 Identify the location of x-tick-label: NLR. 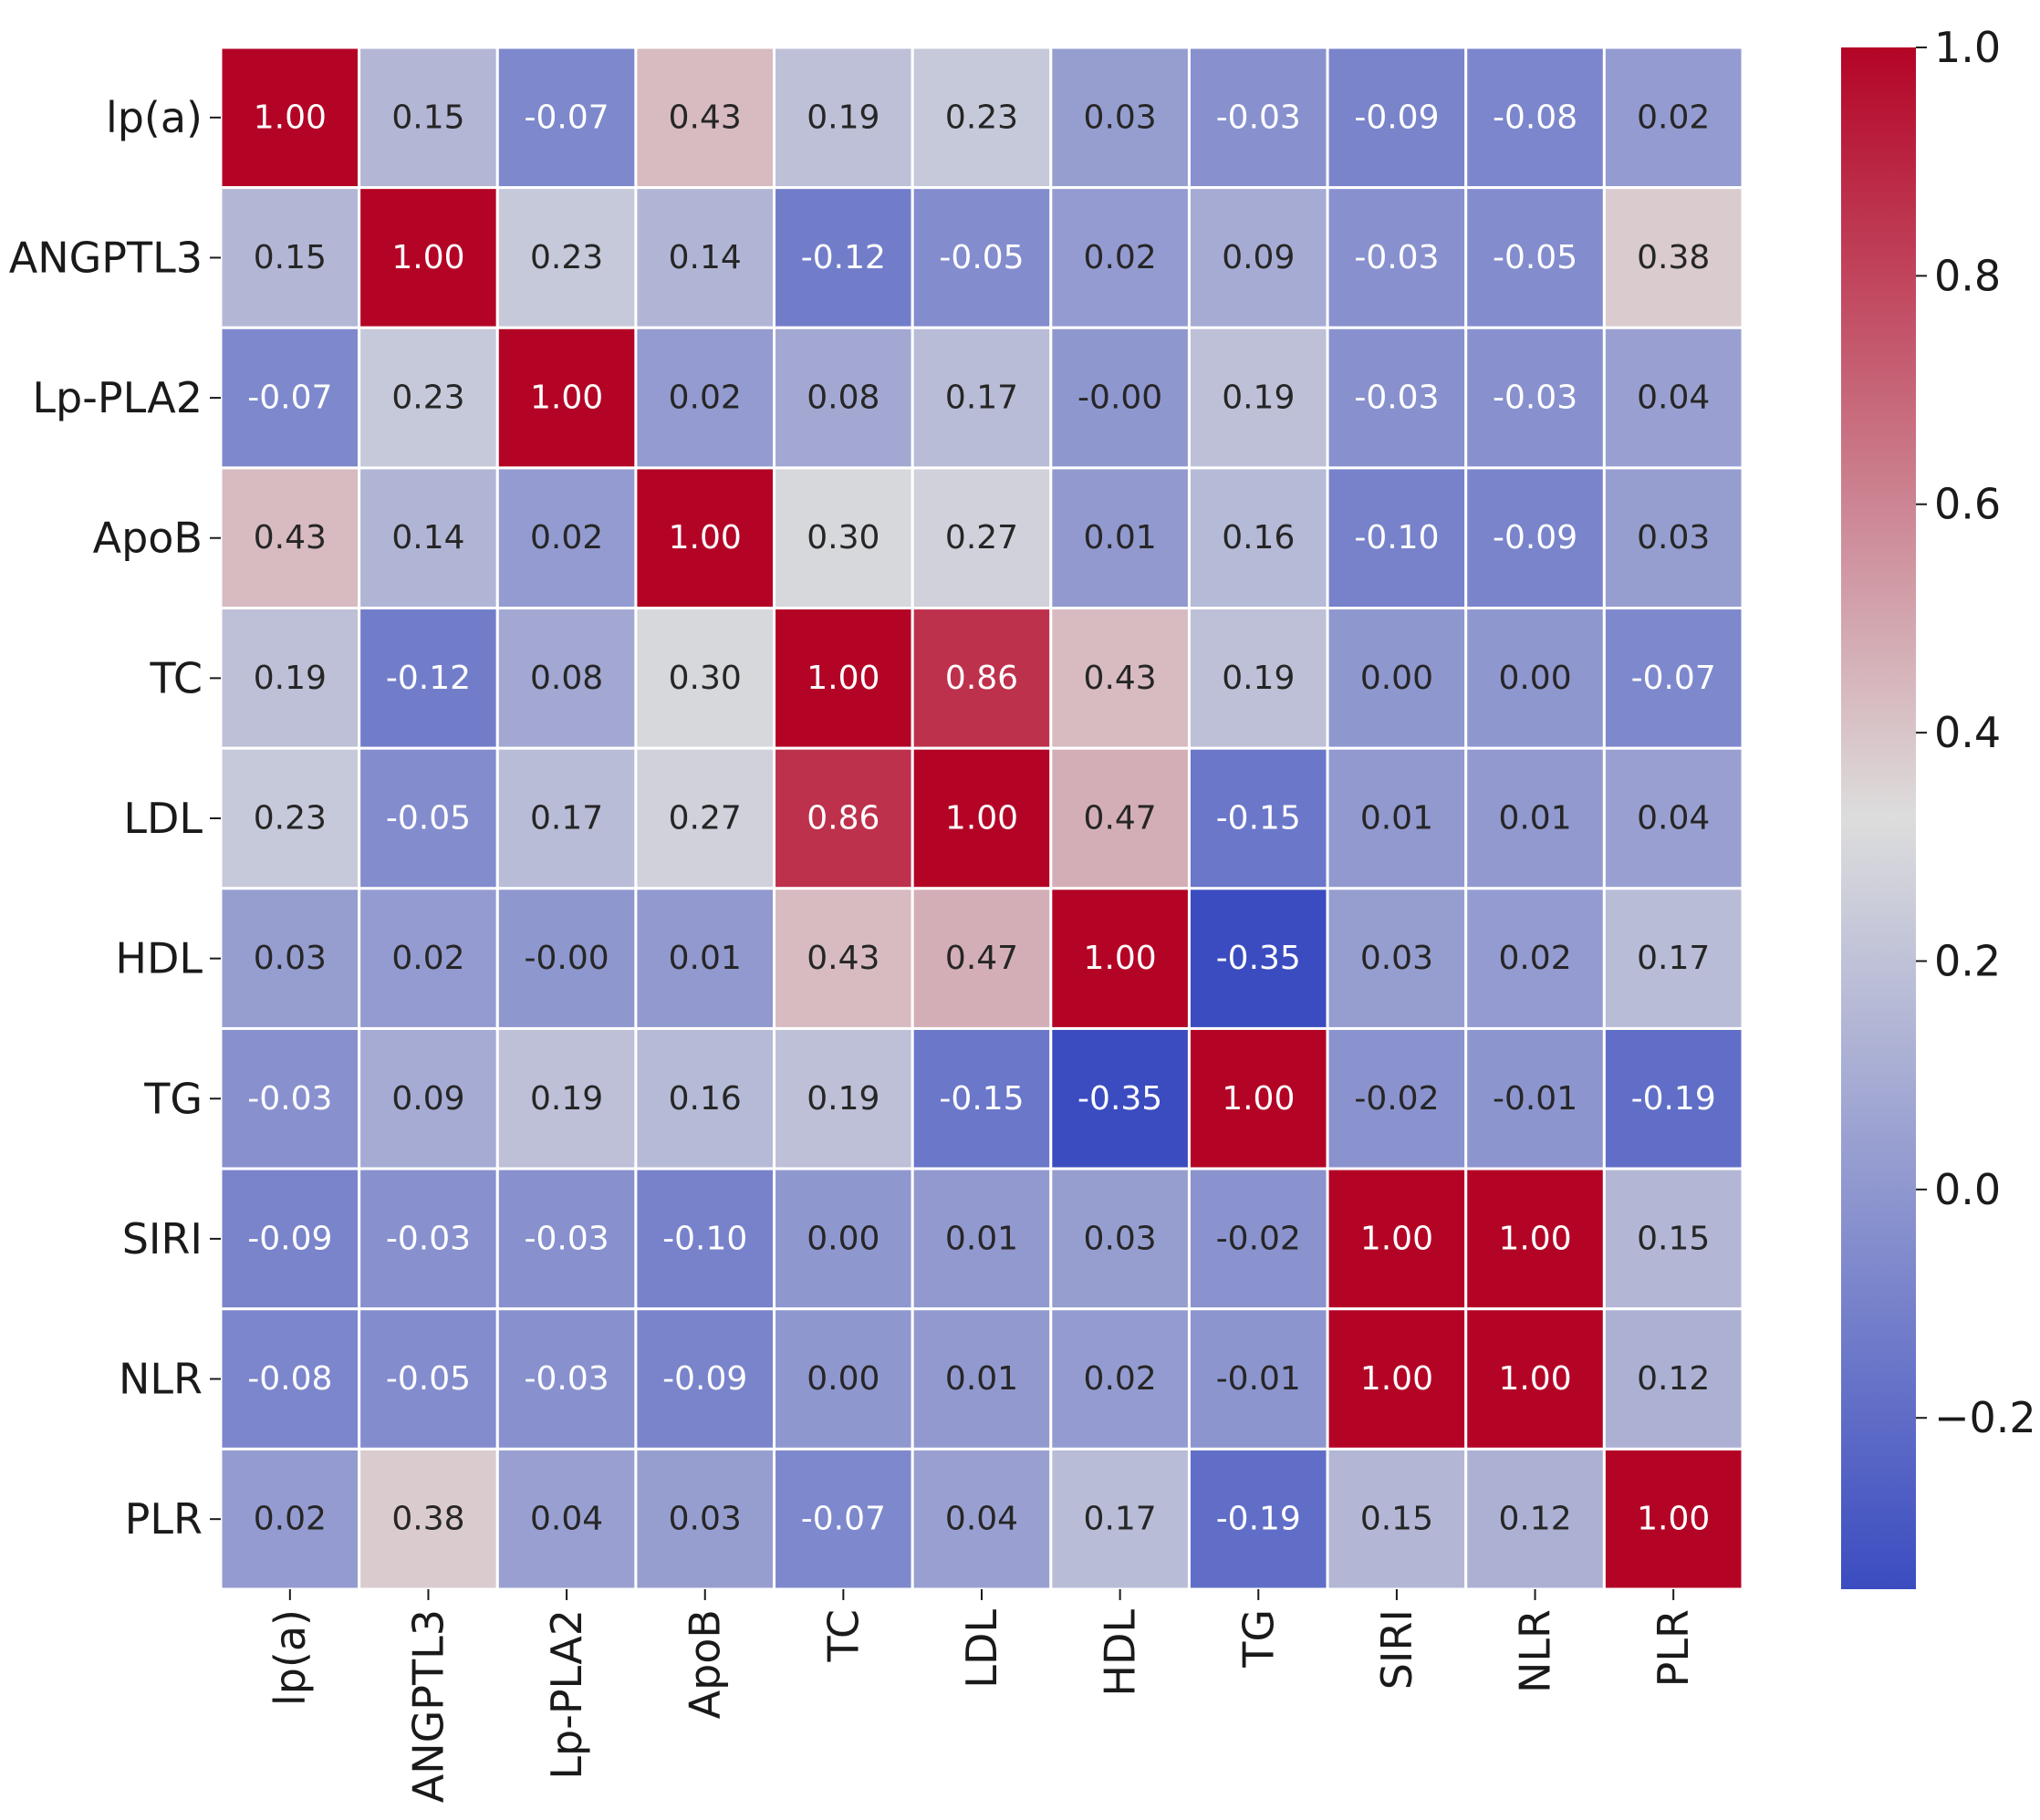
(1536, 1651).